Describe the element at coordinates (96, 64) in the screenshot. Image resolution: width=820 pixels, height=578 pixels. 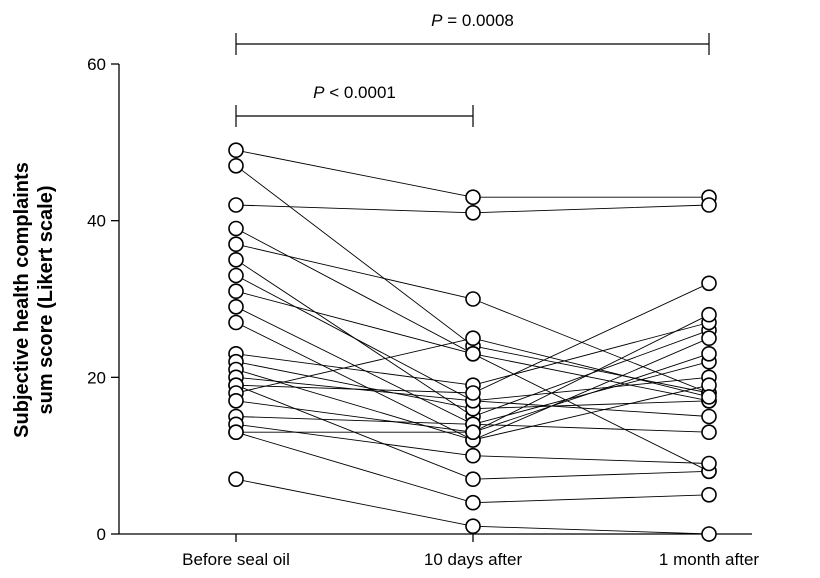
I see `y-tick-label: 60` at that location.